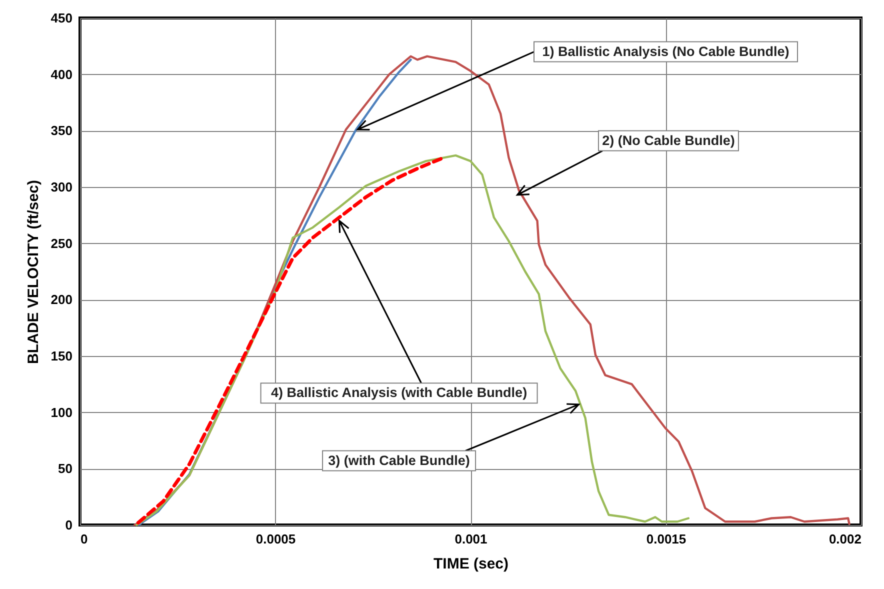 The image size is (884, 589). Describe the element at coordinates (61, 18) in the screenshot. I see `y-tick-label: 450` at that location.